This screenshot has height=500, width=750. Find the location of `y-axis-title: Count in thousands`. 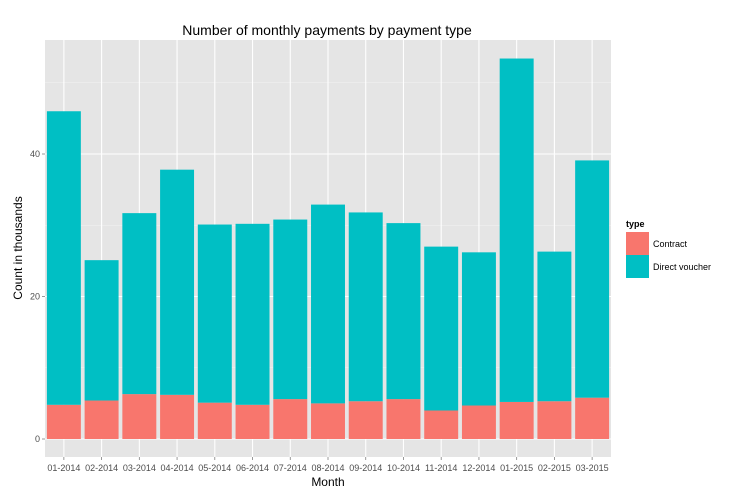

y-axis-title: Count in thousands is located at coordinates (18, 247).